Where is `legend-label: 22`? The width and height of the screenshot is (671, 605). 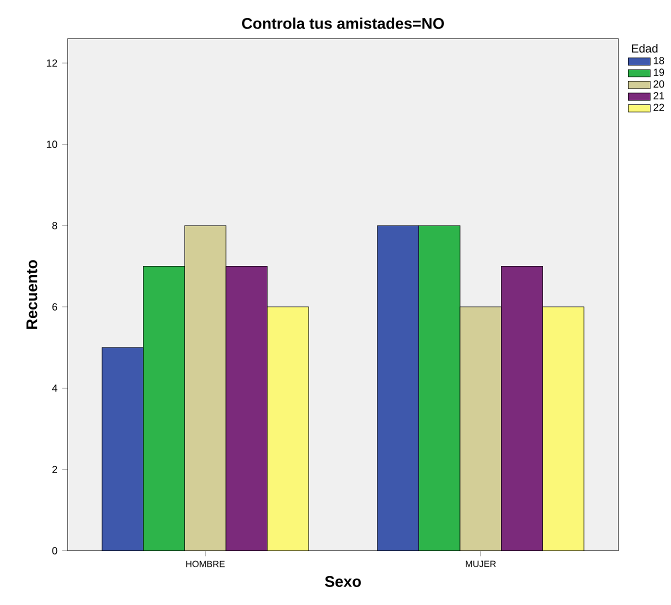
legend-label: 22 is located at coordinates (659, 108).